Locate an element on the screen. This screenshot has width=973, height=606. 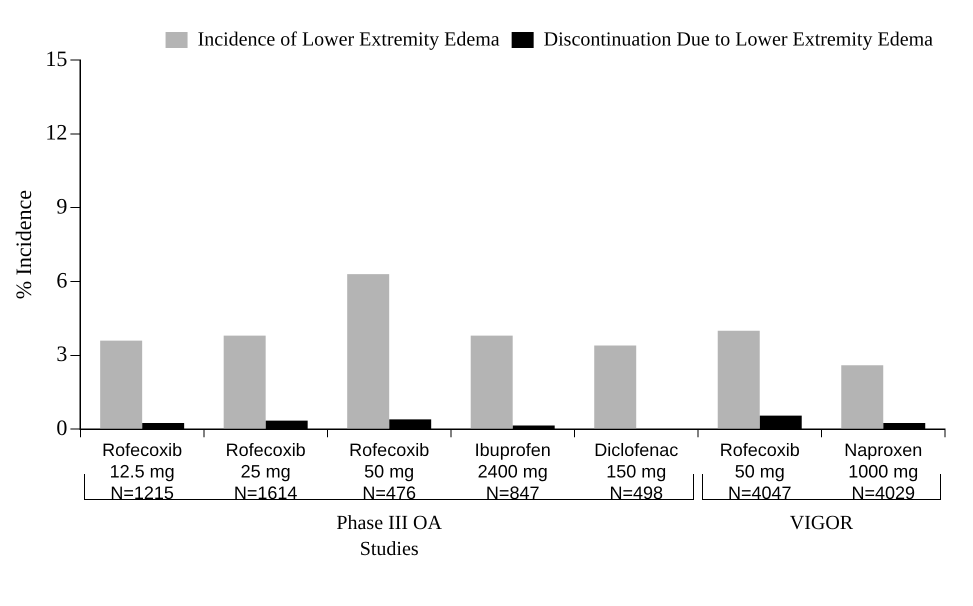
text: Phase III OA Studies is located at coordinates (389, 536).